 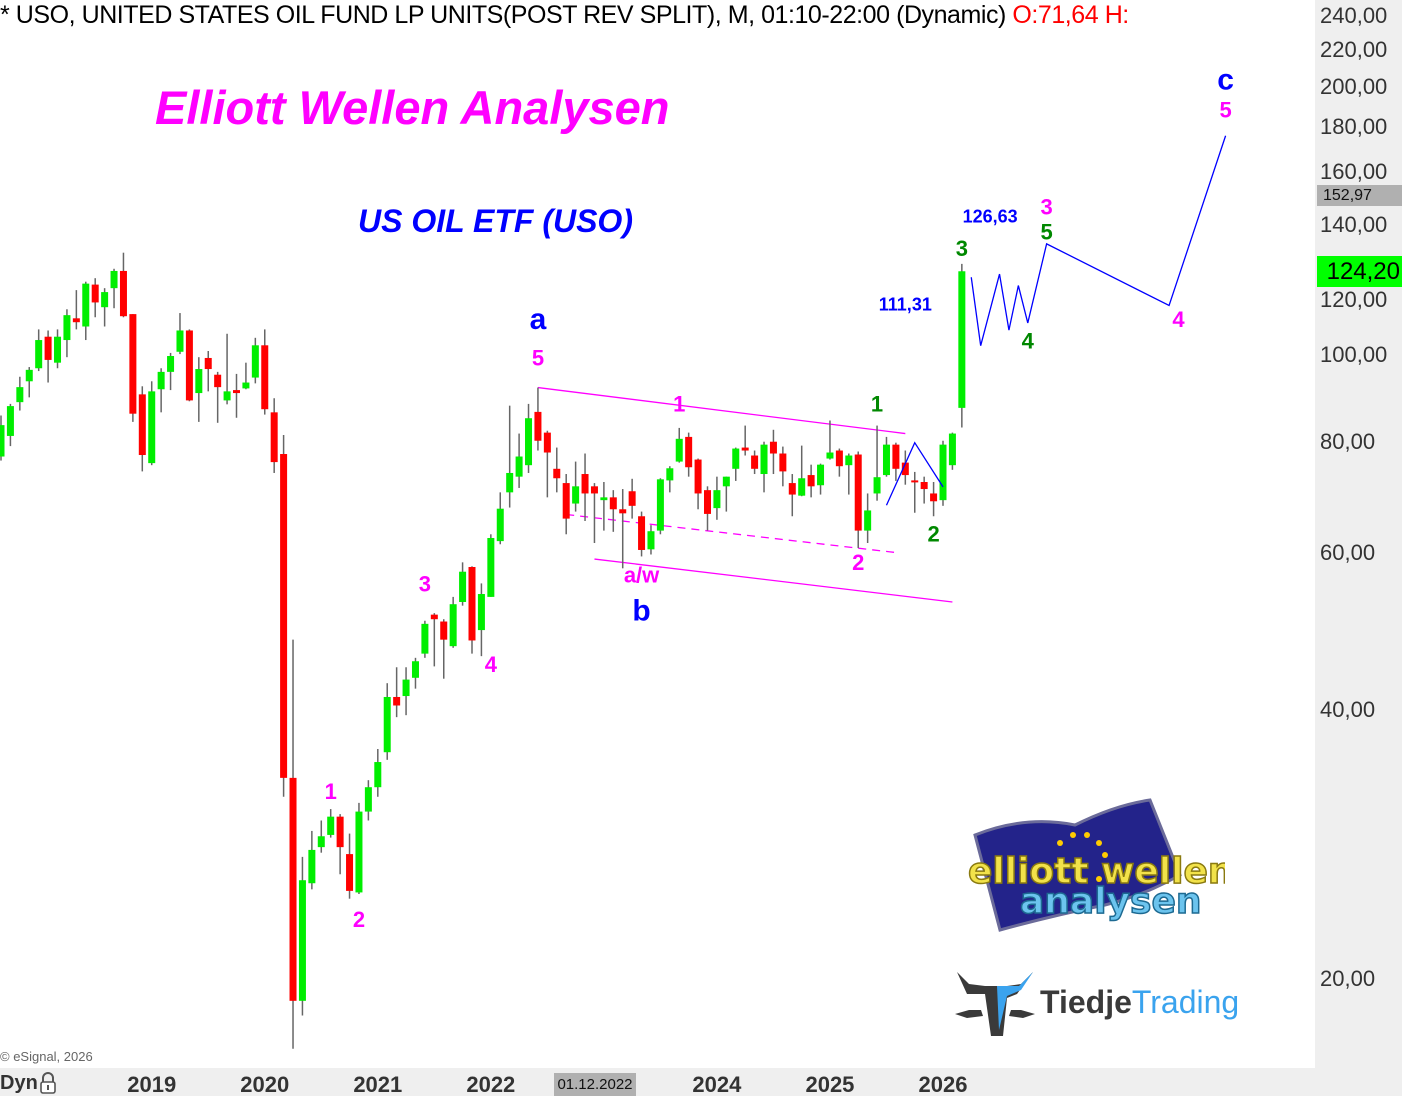 I want to click on y-tick-label: 20,00, so click(x=1348, y=978).